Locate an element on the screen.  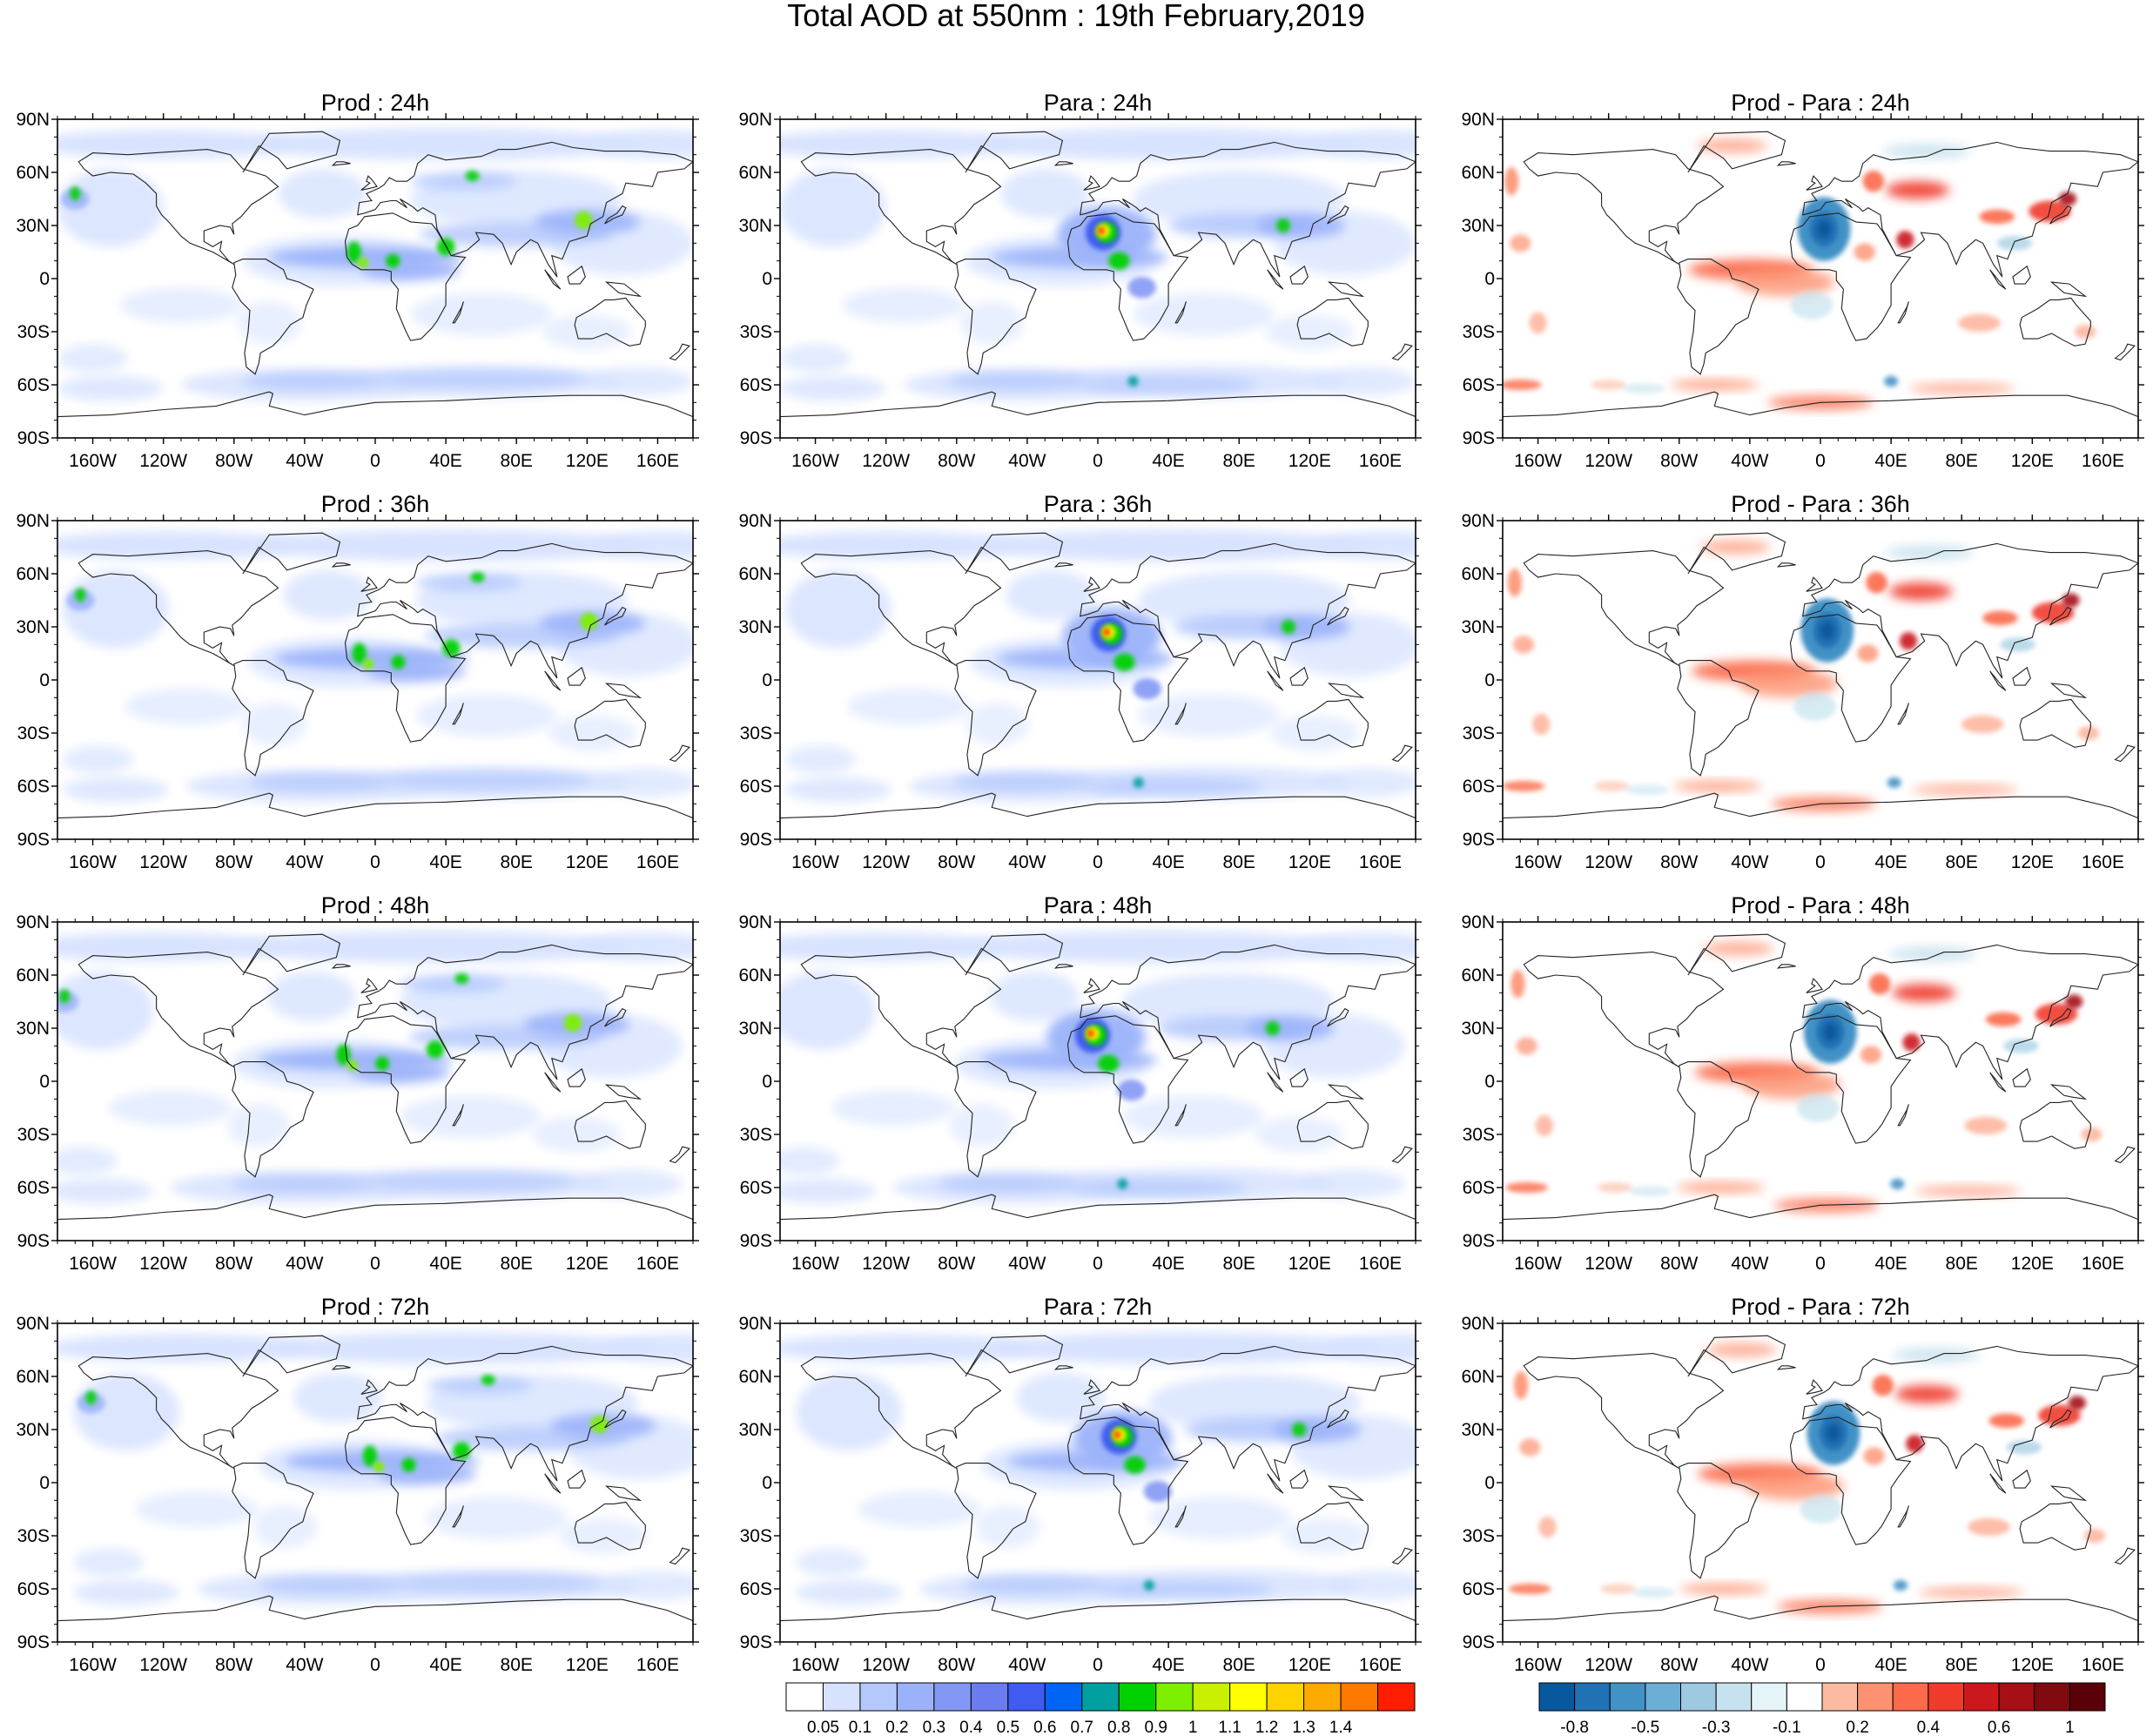
aod-colorbar-label: 0.3 is located at coordinates (934, 1727).